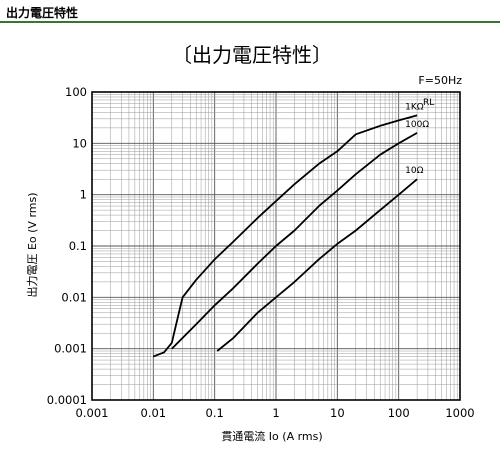 This screenshot has height=450, width=500. I want to click on y-tick-label: 0.001, so click(70, 349).